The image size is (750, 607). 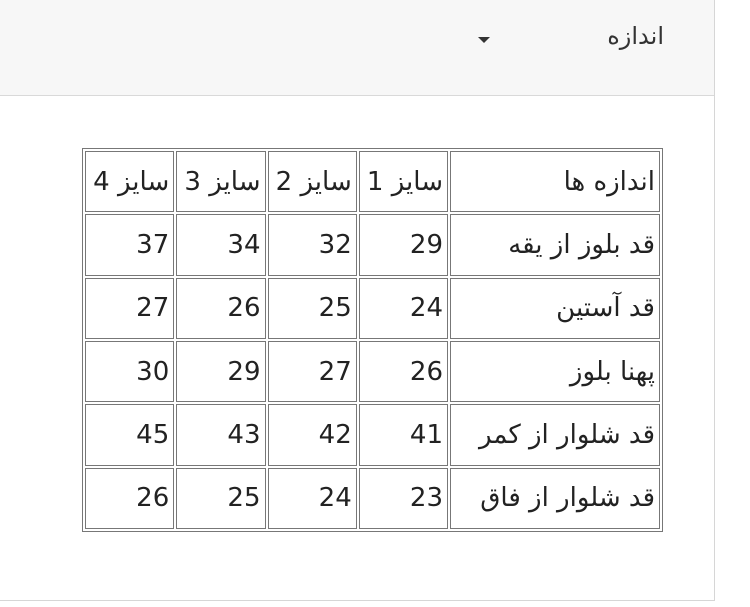 I want to click on dropdown-title: اندازه, so click(x=635, y=36).